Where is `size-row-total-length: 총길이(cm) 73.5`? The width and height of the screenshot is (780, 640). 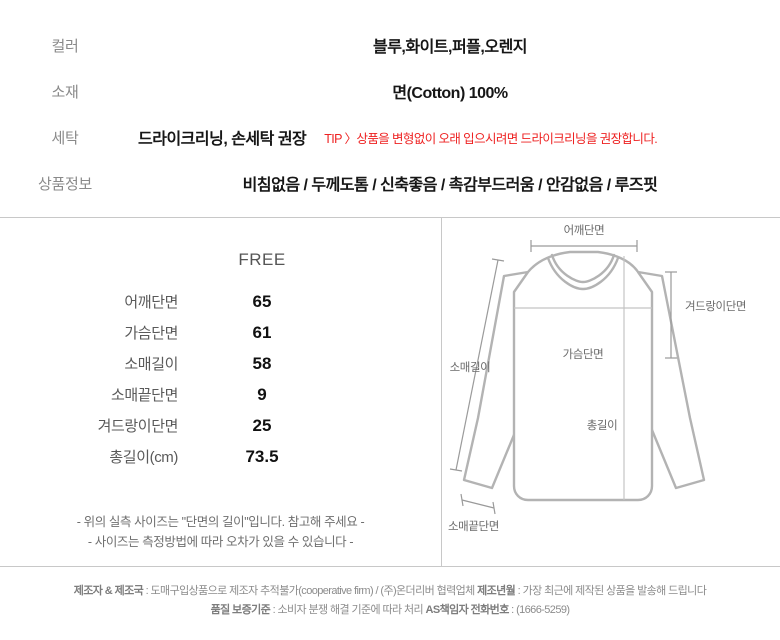 size-row-total-length: 총길이(cm) 73.5 is located at coordinates (220, 456).